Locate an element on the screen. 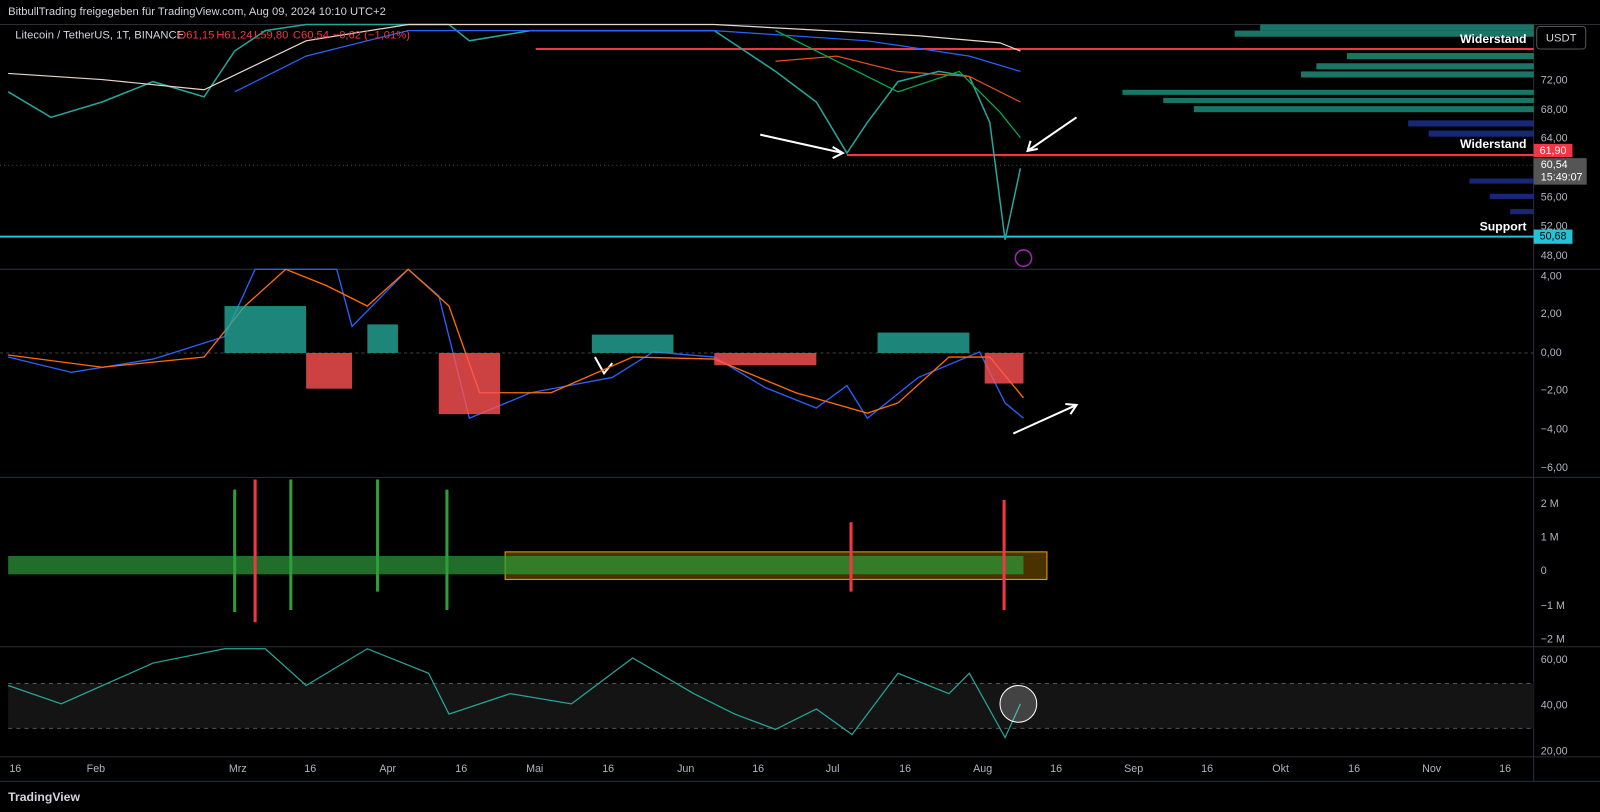 This screenshot has width=1600, height=812. currency: USDT is located at coordinates (1561, 39).